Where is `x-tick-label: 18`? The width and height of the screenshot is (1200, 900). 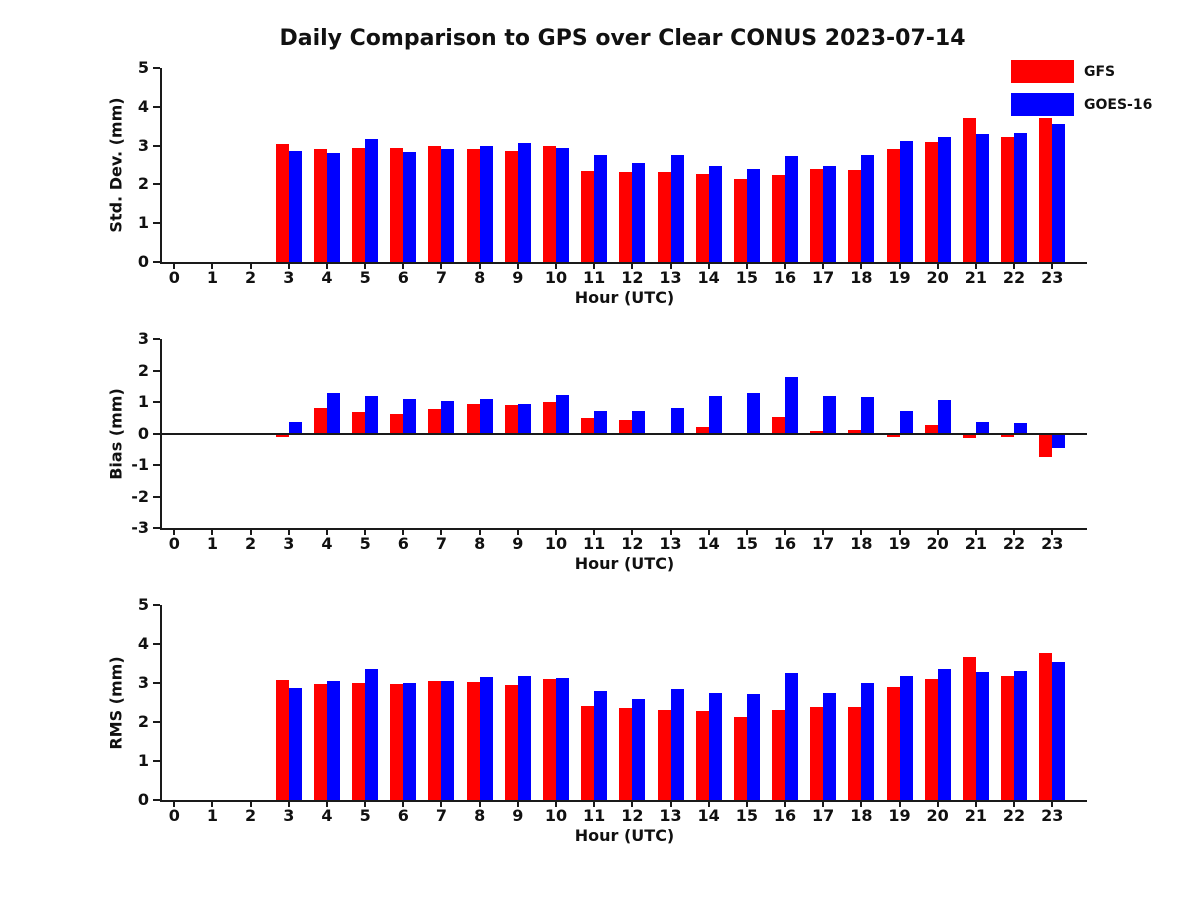 x-tick-label: 18 is located at coordinates (861, 277).